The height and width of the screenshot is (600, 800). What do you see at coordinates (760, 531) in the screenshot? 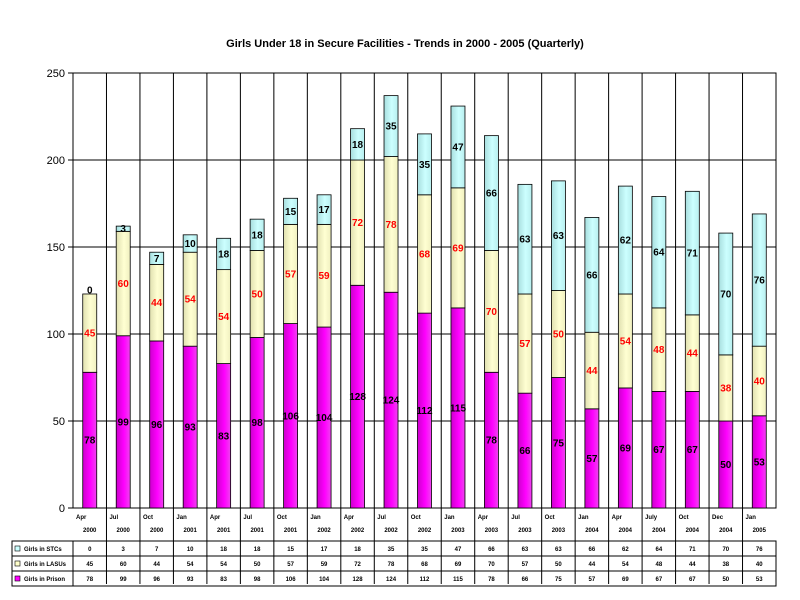
I see `x-tick-year: 2005` at bounding box center [760, 531].